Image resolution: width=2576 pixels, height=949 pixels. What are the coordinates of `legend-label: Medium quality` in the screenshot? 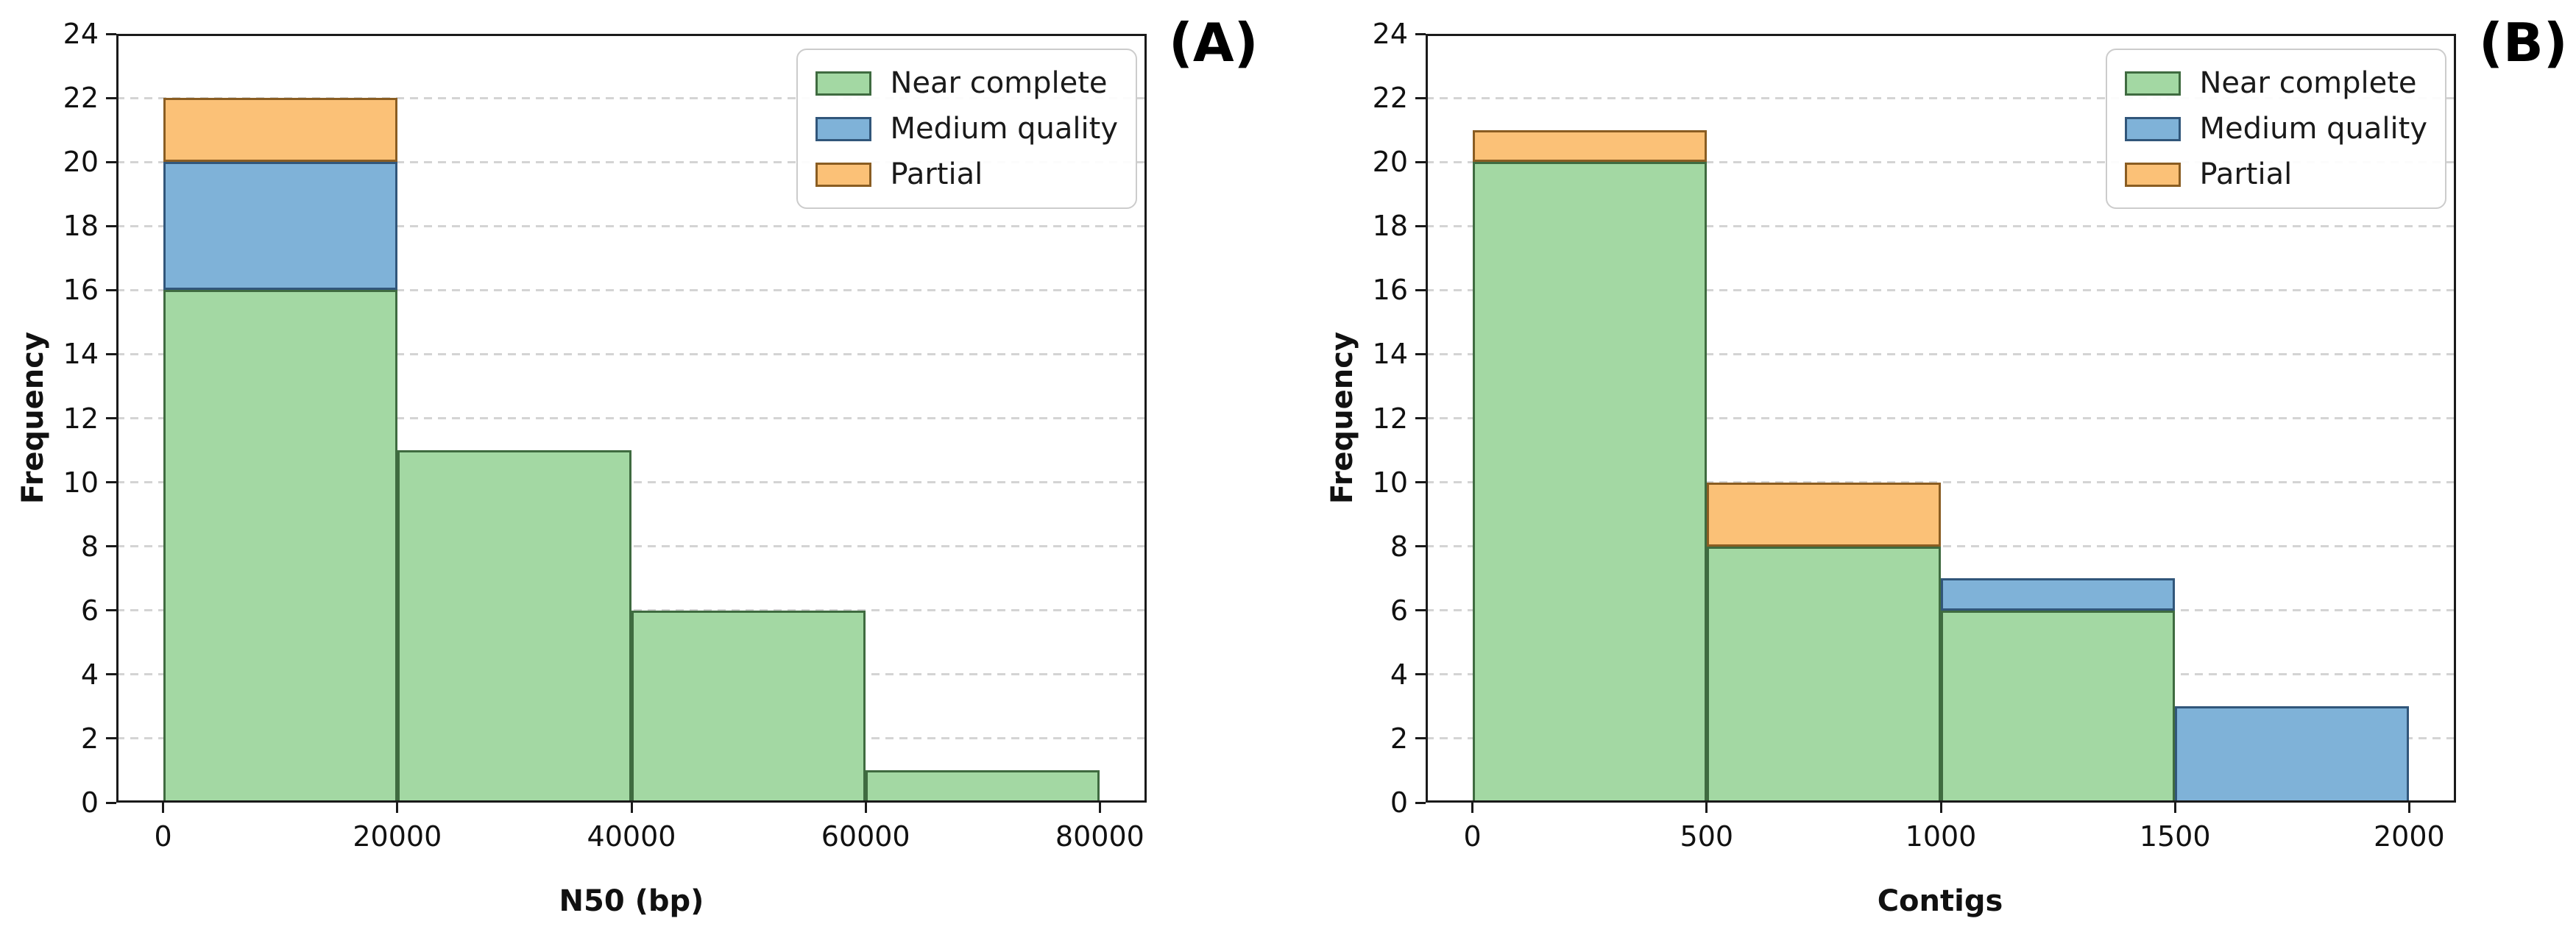 It's located at (2313, 129).